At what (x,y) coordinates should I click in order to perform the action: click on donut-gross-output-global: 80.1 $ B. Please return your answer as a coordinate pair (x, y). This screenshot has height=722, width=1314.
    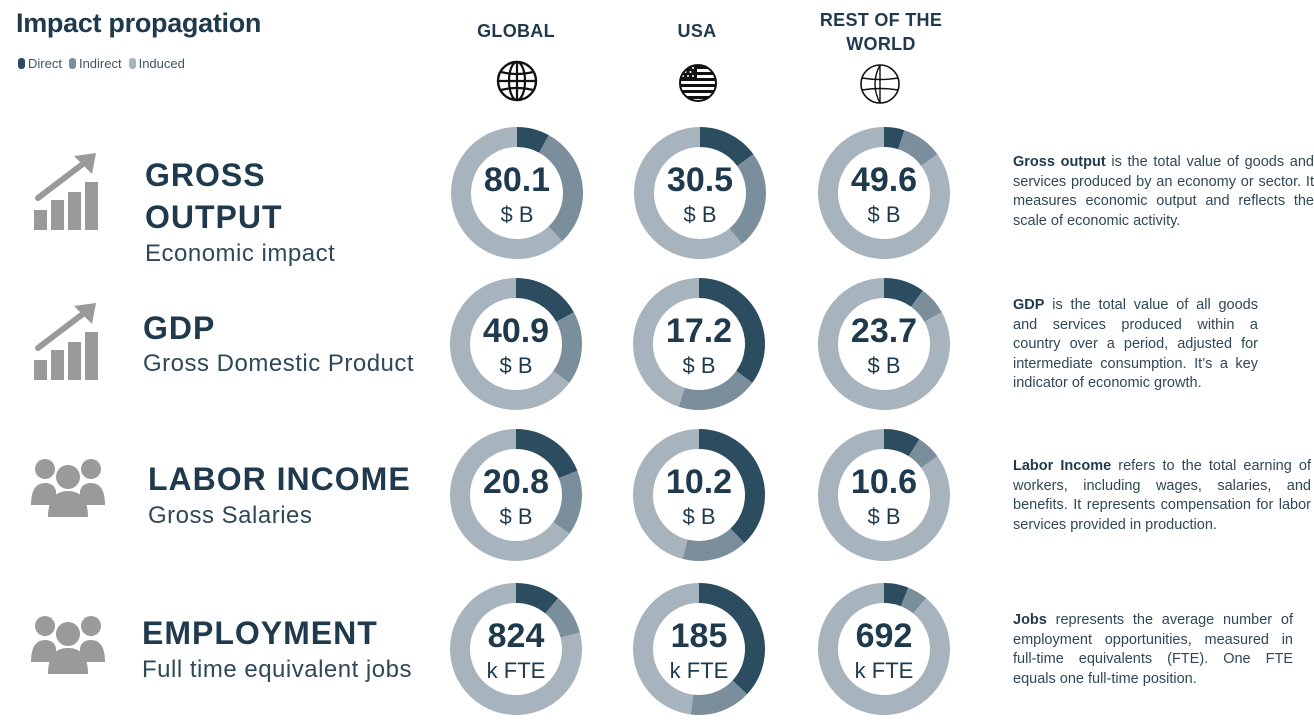
    Looking at the image, I should click on (517, 193).